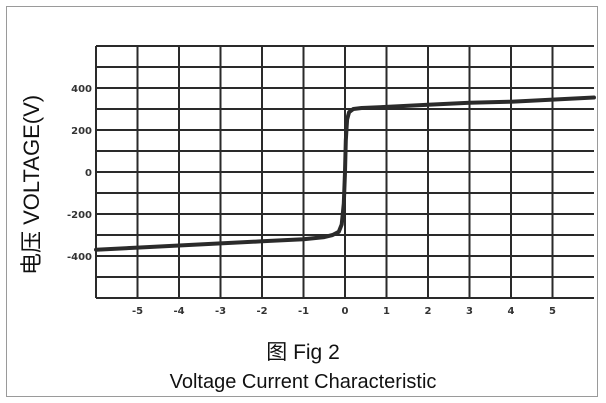 Image resolution: width=606 pixels, height=403 pixels. I want to click on x-tick-label: -4, so click(178, 311).